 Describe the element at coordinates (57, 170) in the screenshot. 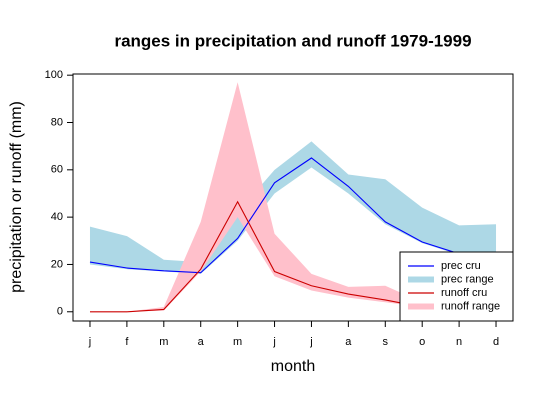

I see `y-tick-label: 60` at that location.